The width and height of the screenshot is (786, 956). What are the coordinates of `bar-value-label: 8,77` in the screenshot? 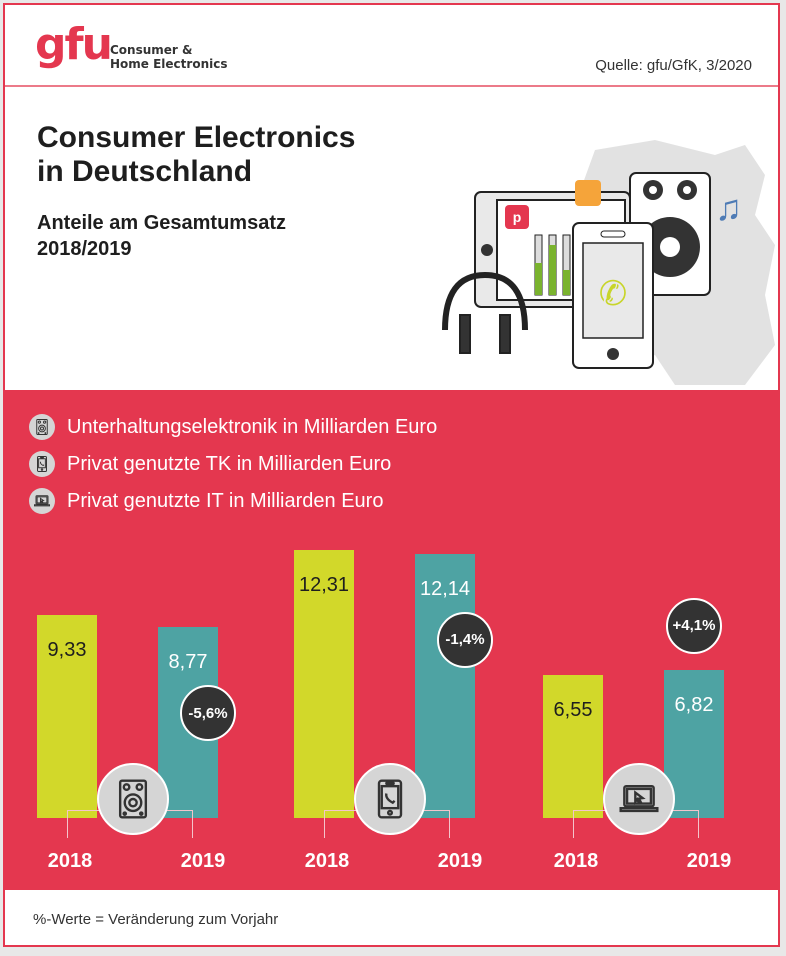 It's located at (188, 662).